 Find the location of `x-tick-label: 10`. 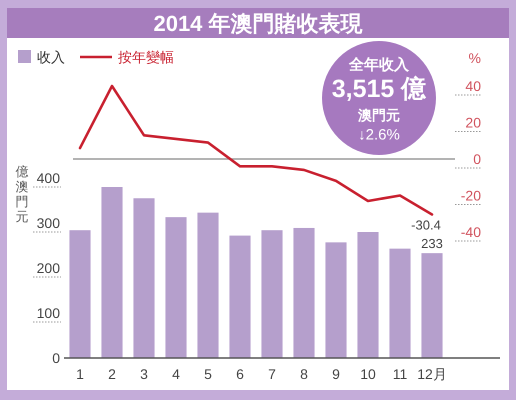

x-tick-label: 10 is located at coordinates (368, 374).